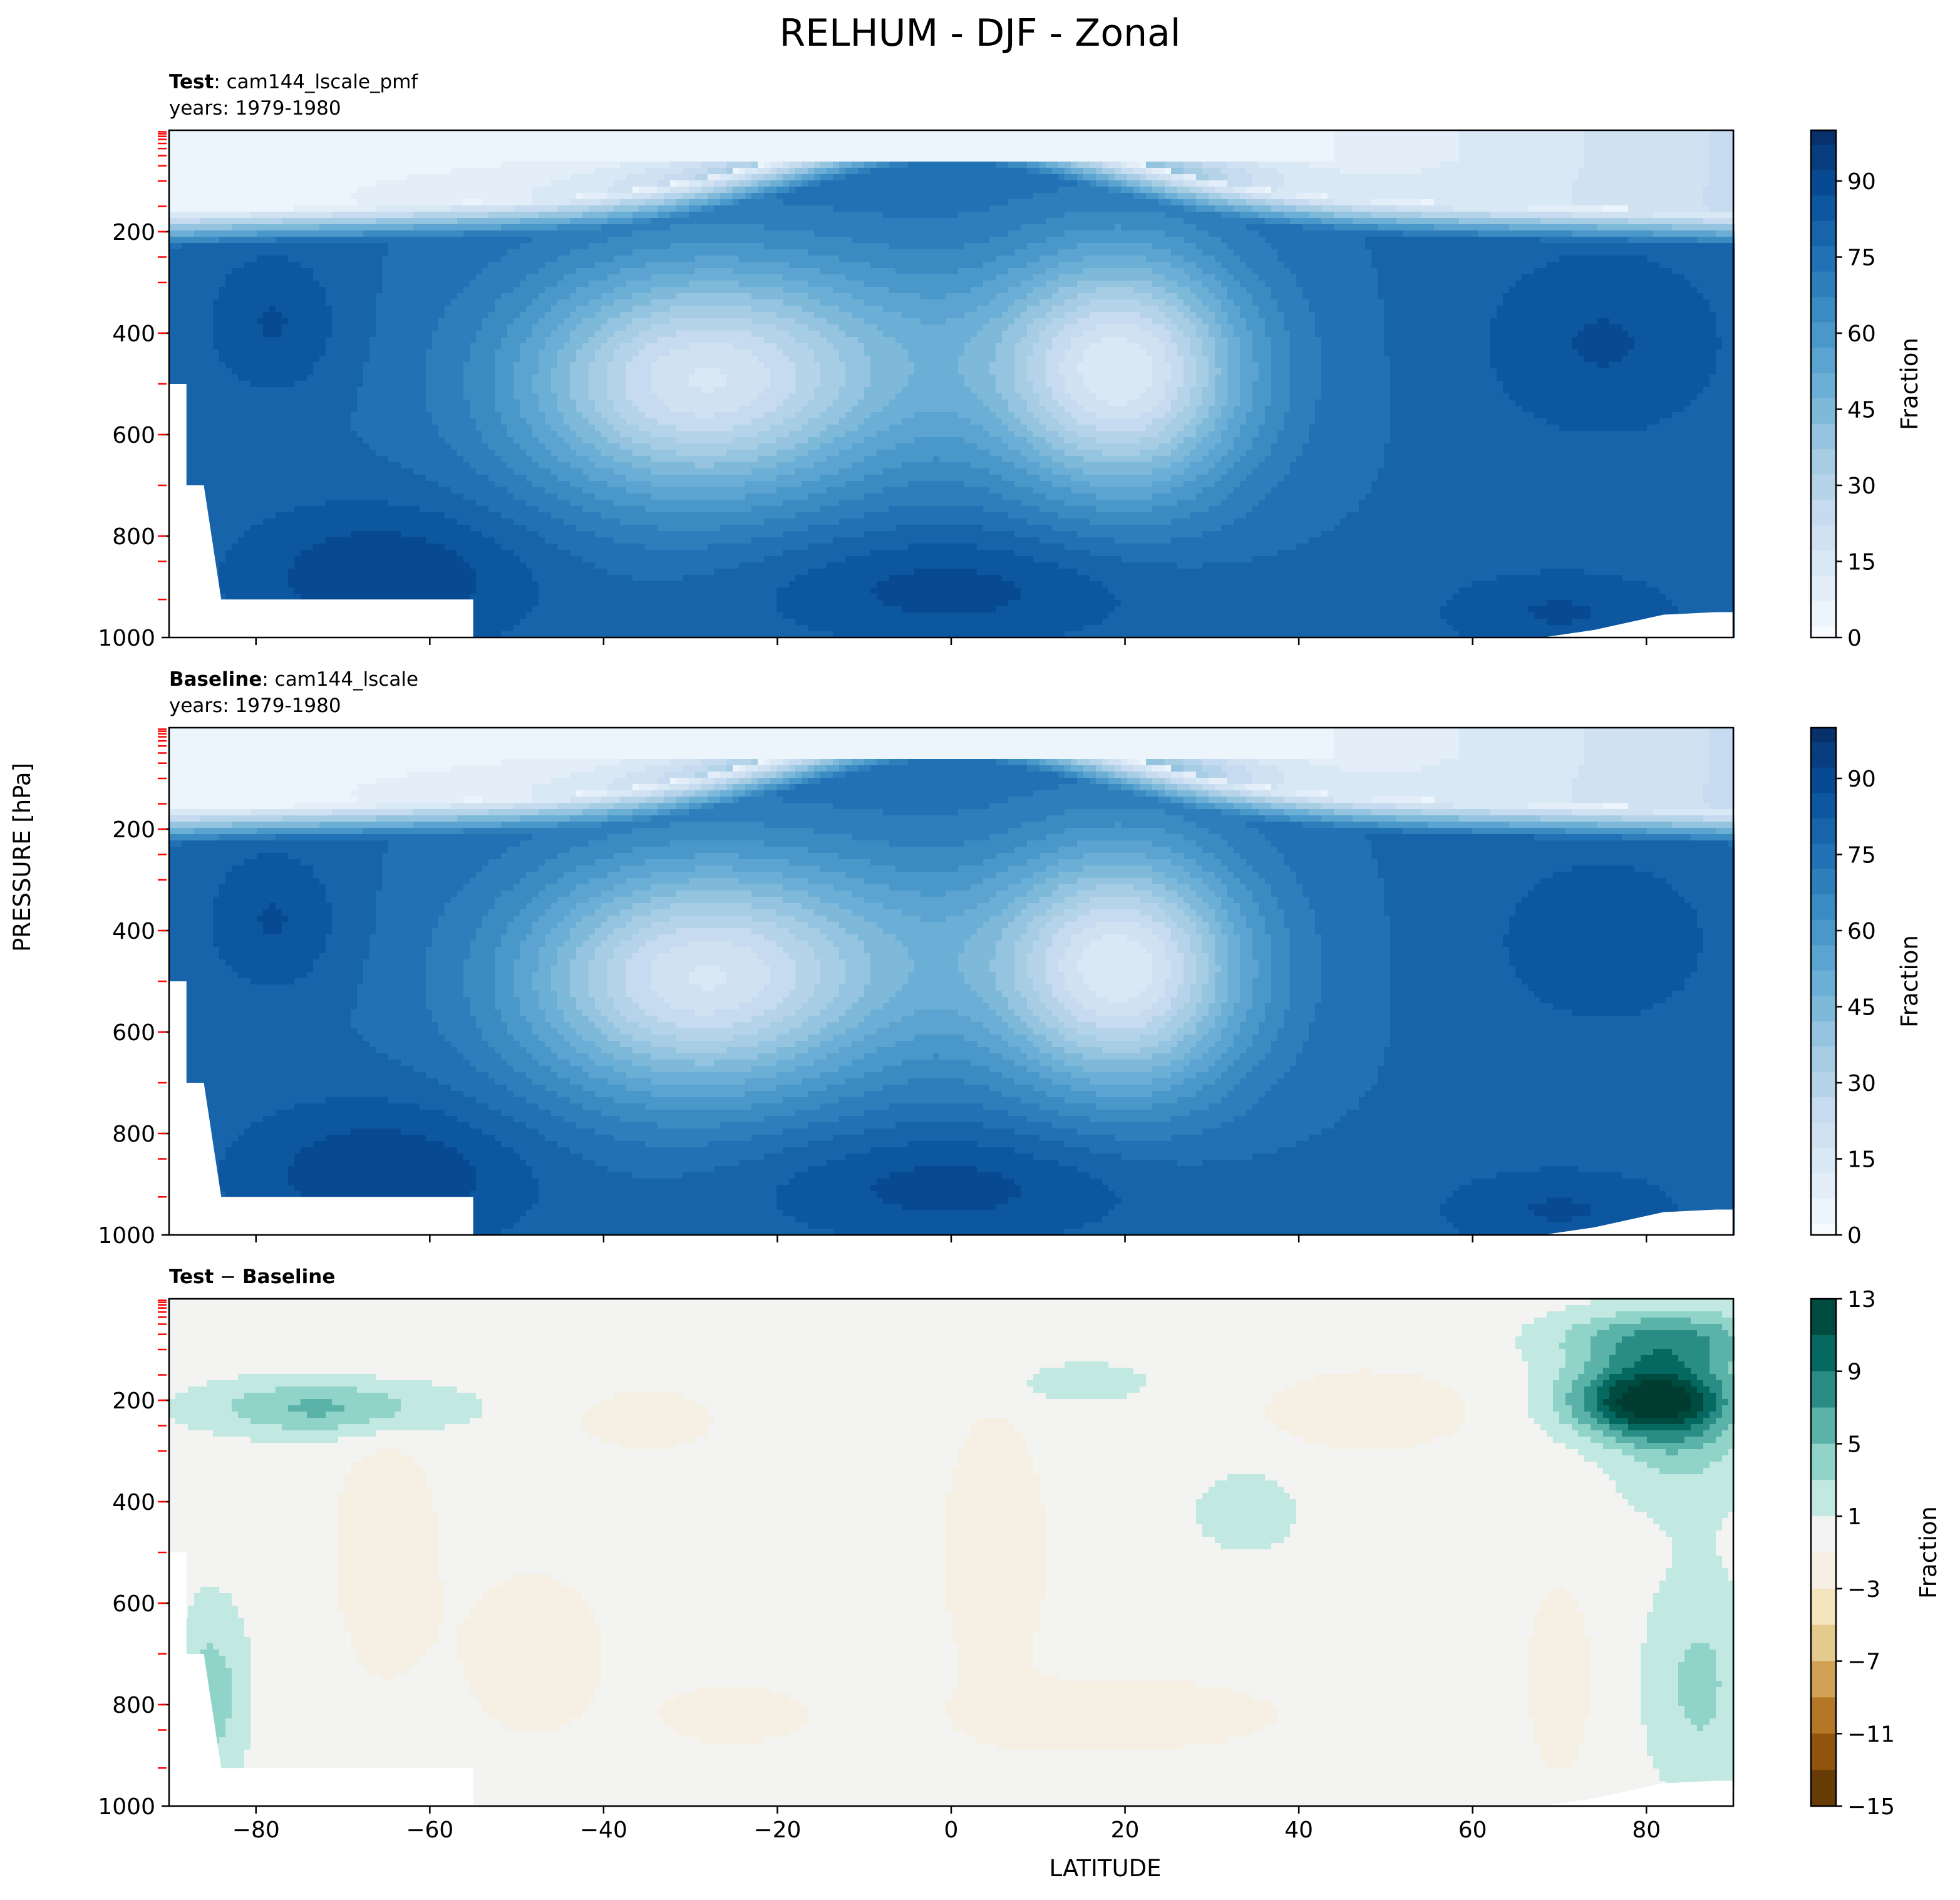 Image resolution: width=1960 pixels, height=1900 pixels. I want to click on baseline-years: years: 1979-1980, so click(255, 705).